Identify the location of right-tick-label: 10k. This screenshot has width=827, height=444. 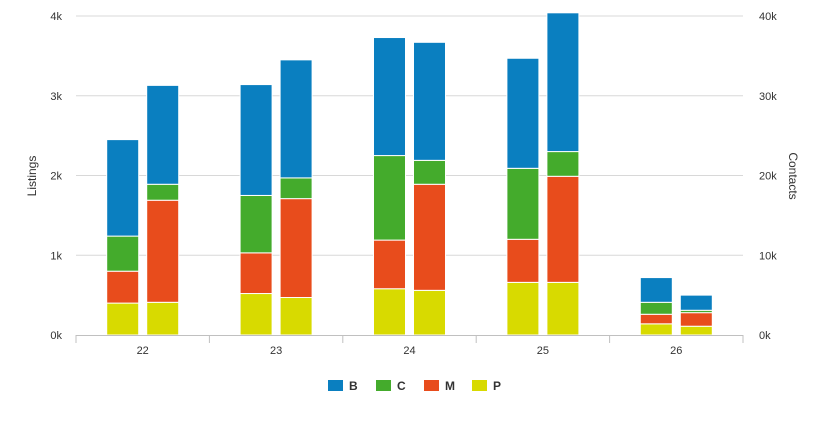
(768, 256).